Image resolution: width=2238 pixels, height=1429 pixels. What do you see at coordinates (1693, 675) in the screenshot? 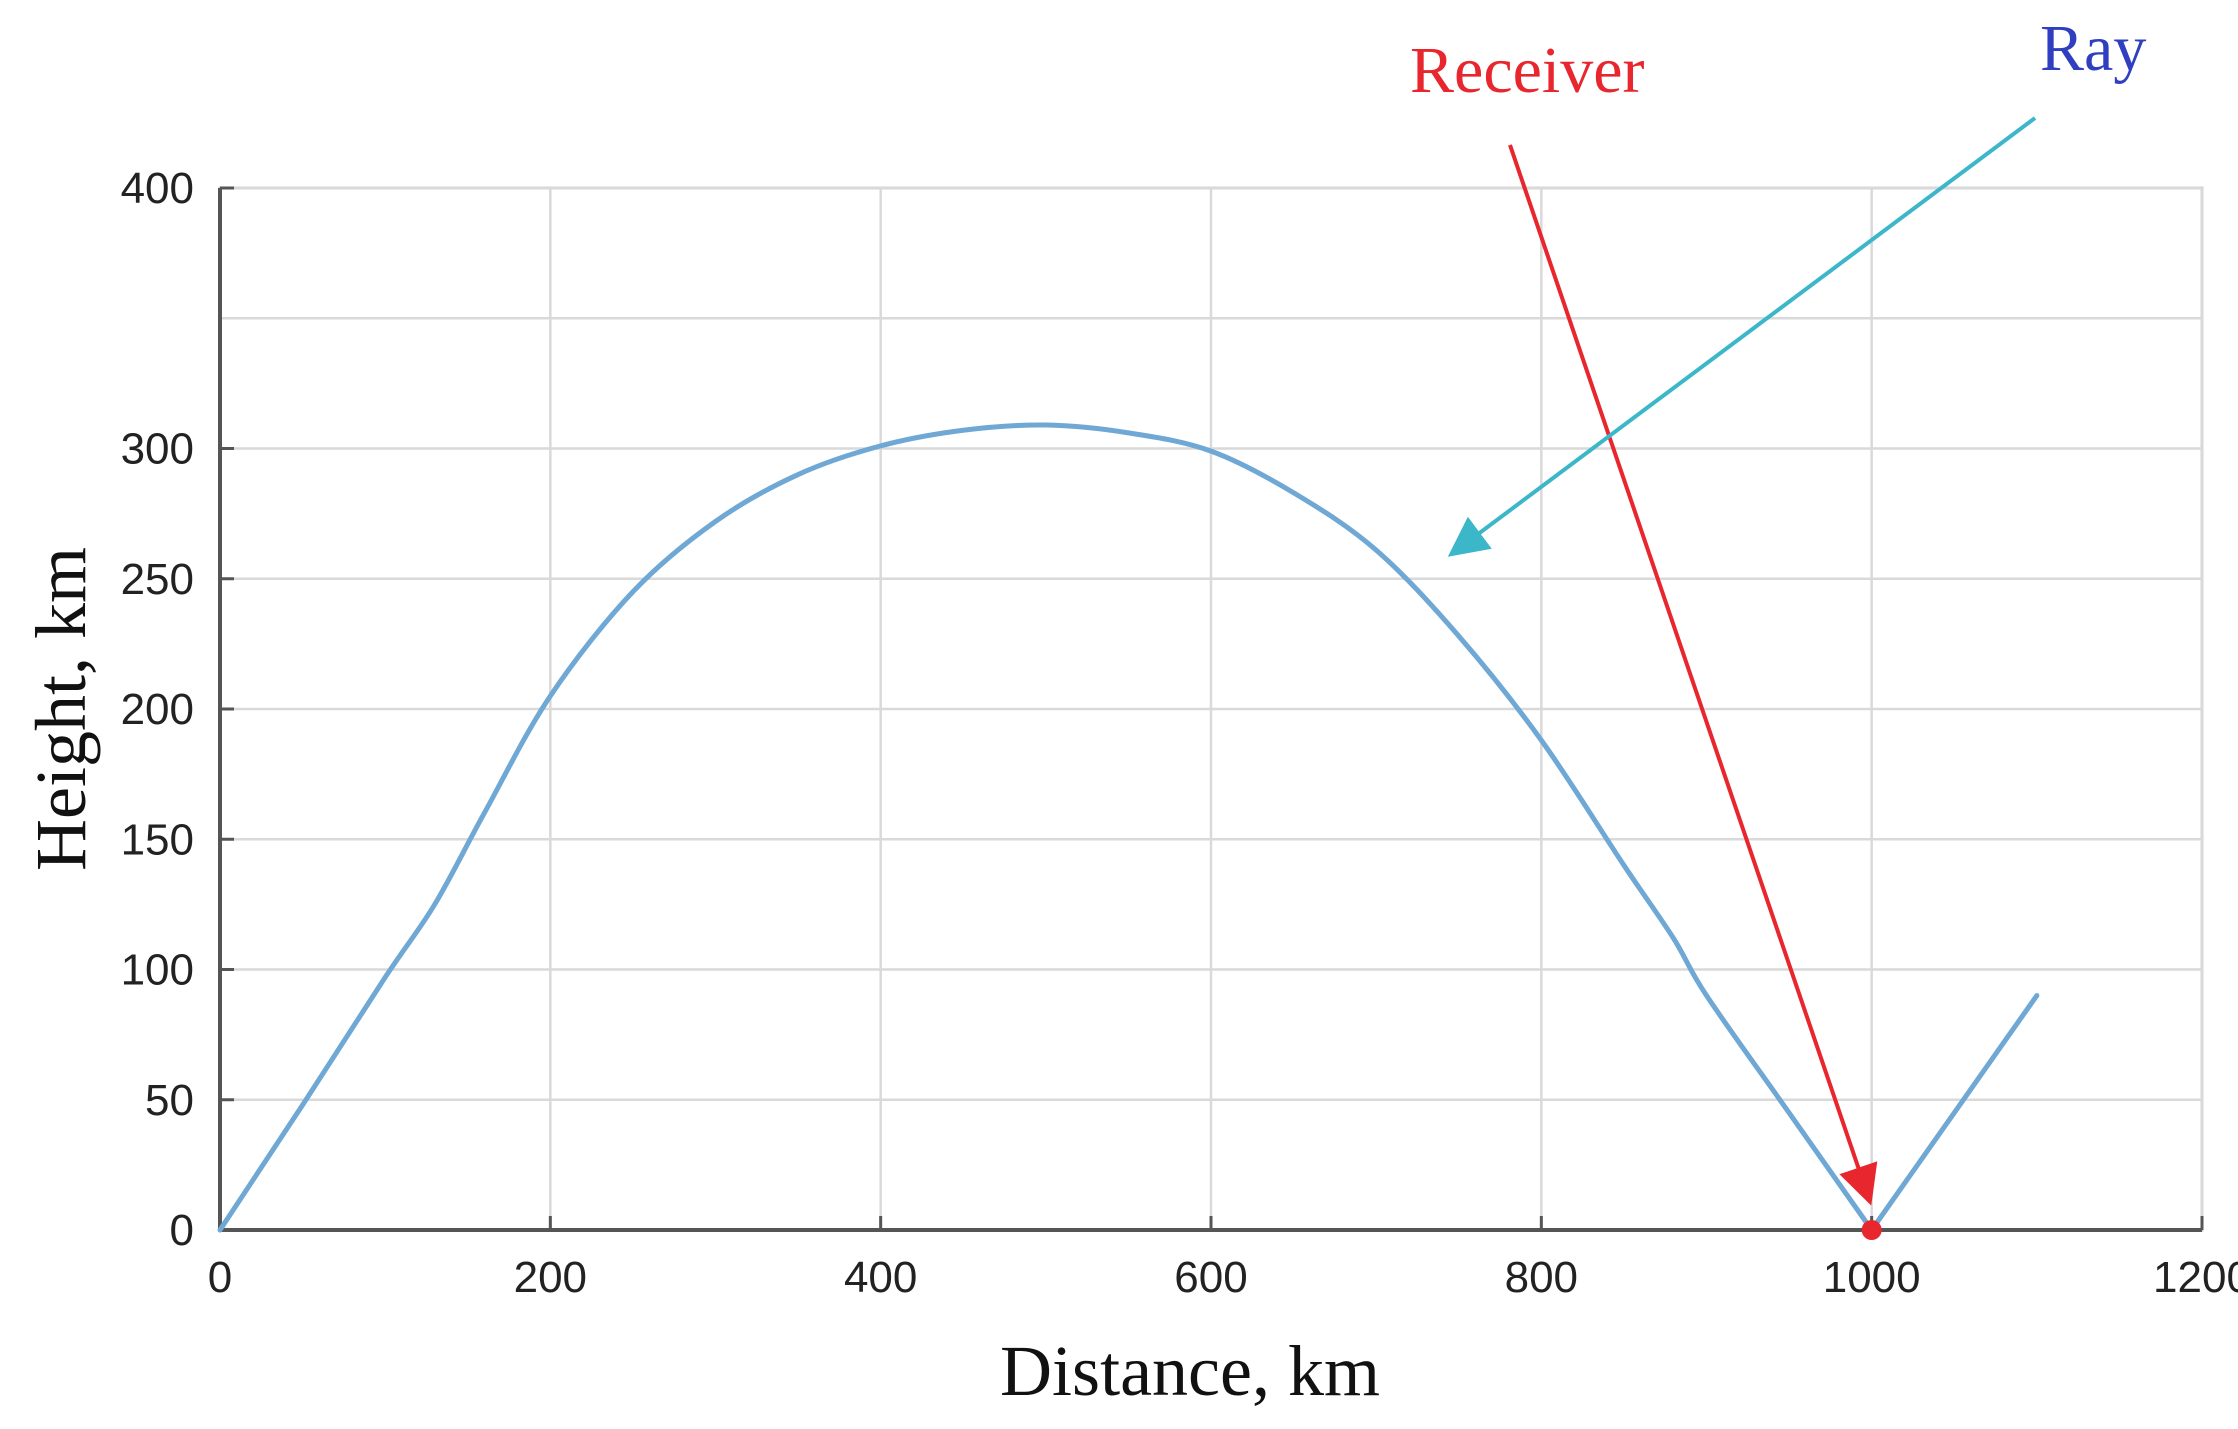
I see `receiver-arrow` at bounding box center [1693, 675].